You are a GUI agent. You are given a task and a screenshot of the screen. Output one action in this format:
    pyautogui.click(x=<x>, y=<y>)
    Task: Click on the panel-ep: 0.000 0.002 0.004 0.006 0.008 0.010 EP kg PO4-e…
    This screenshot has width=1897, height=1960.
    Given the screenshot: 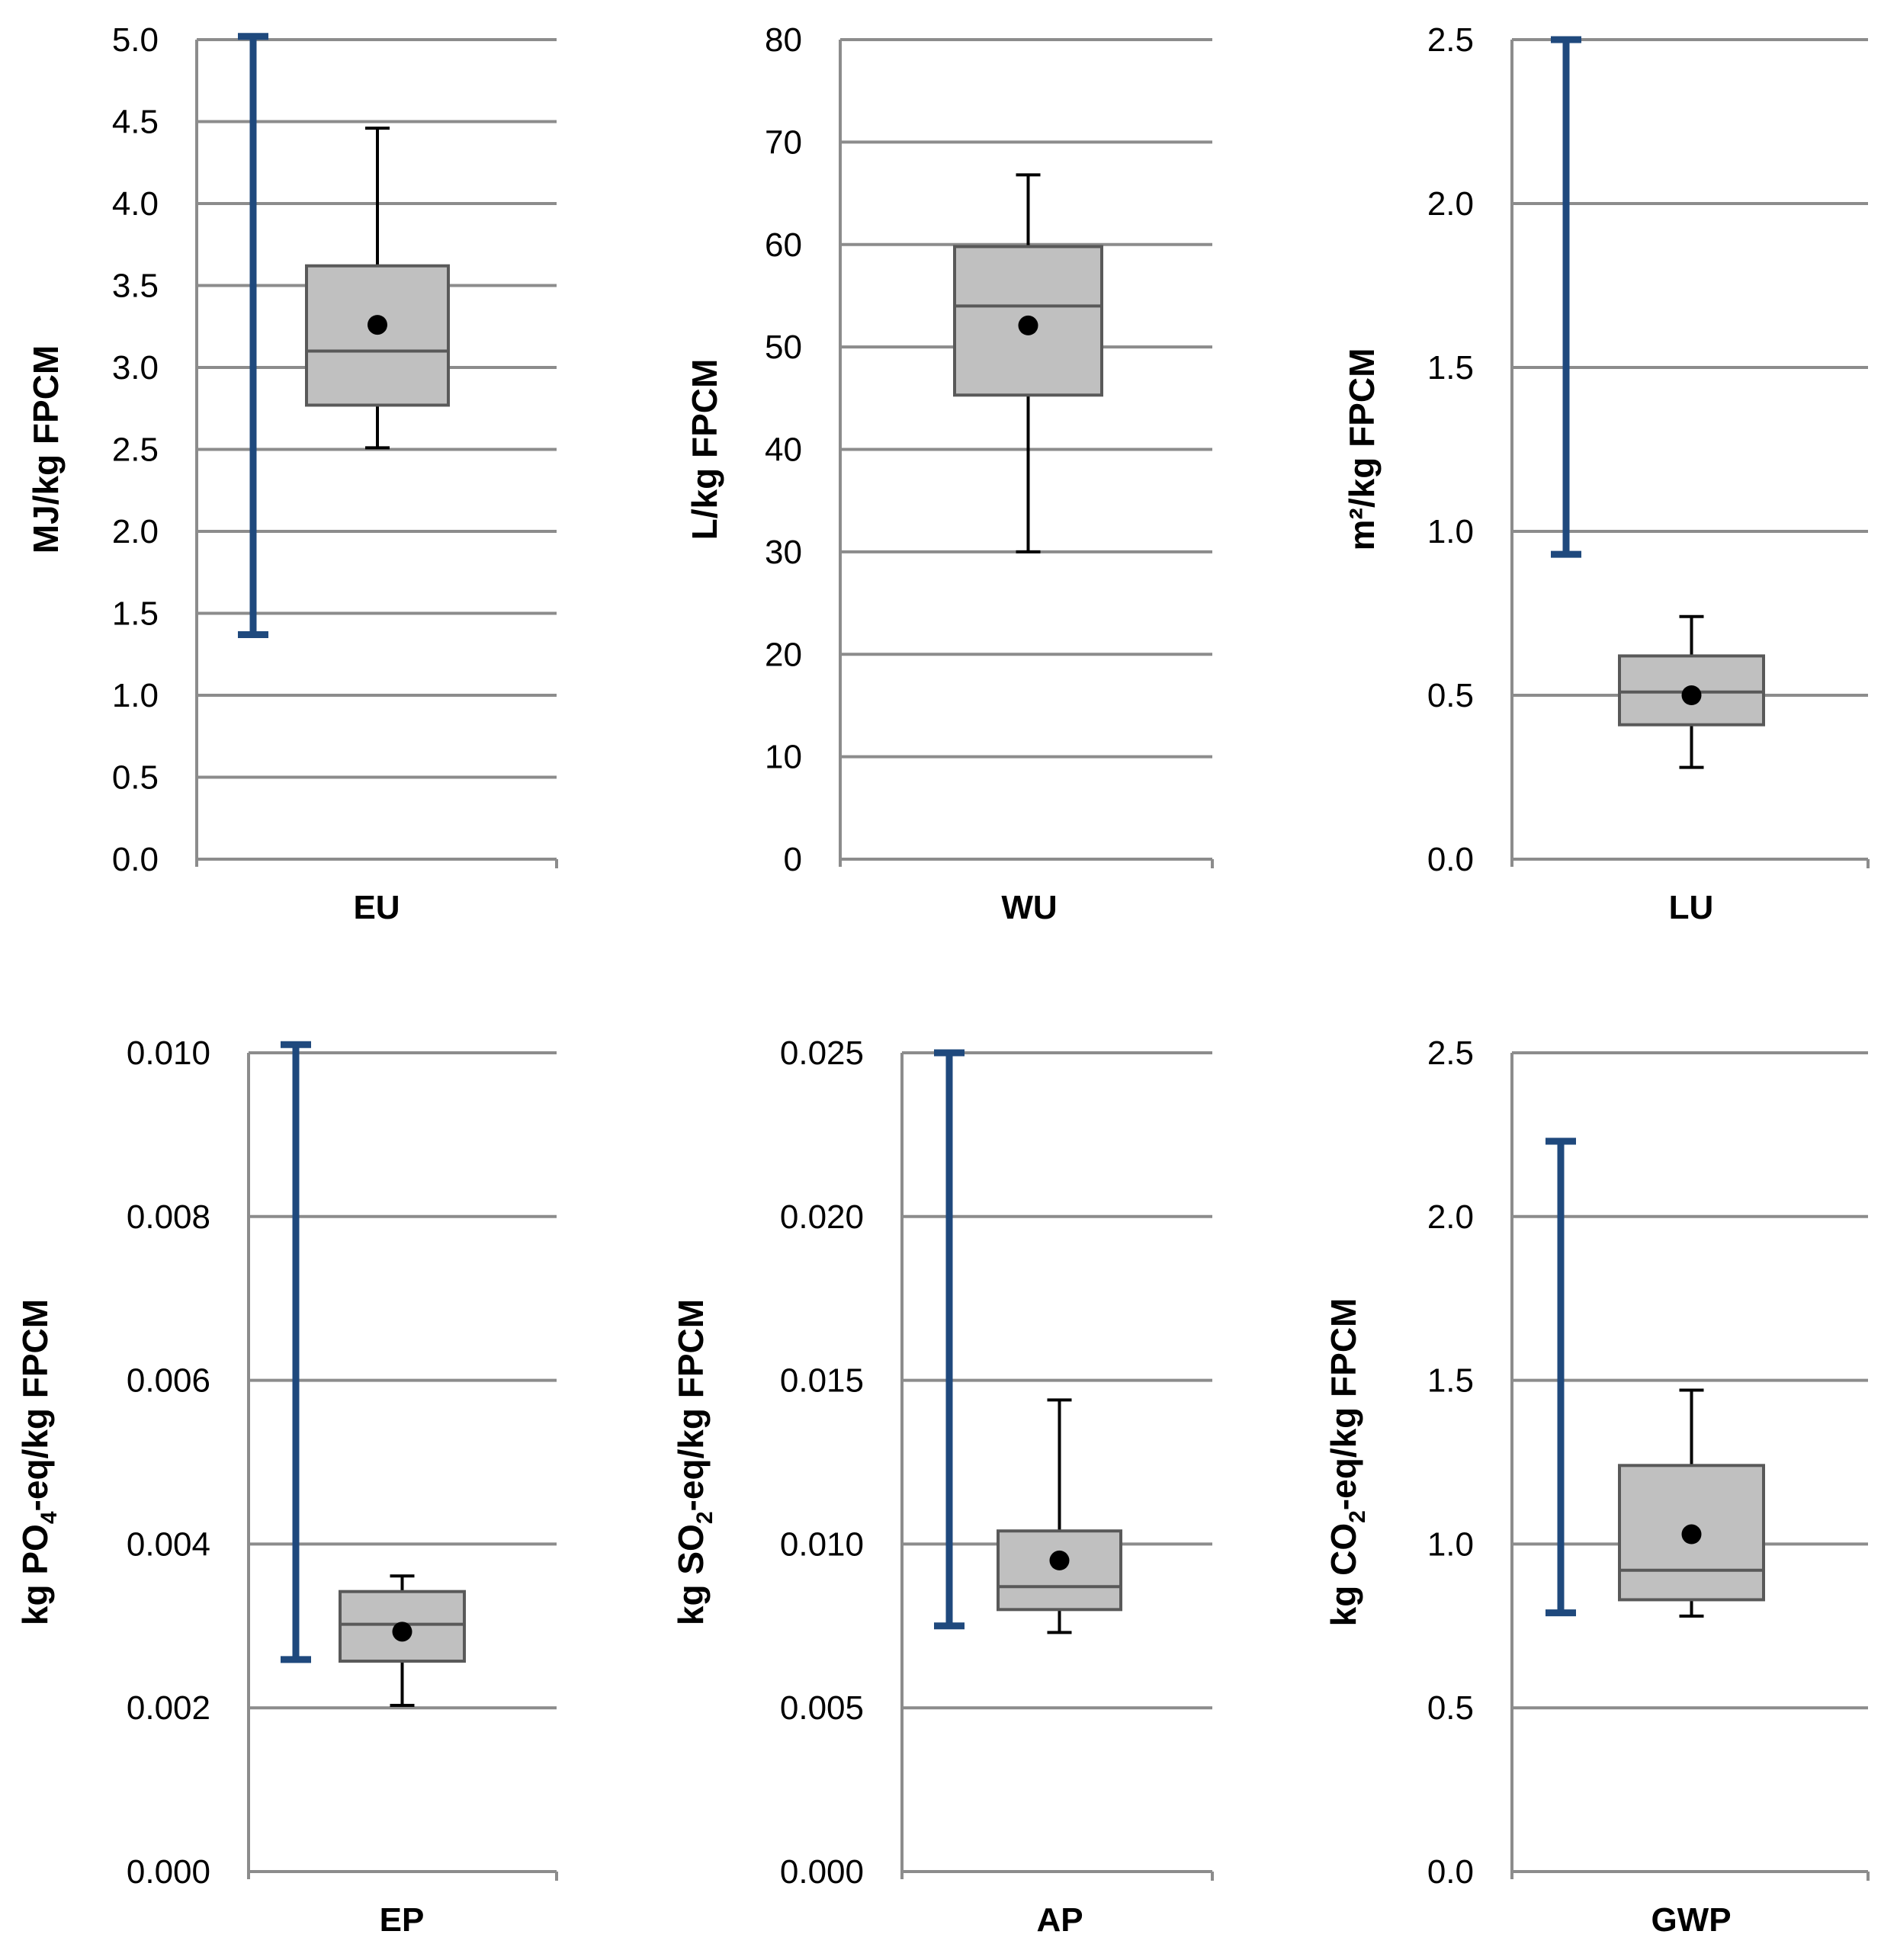 What is the action you would take?
    pyautogui.click(x=286, y=1487)
    